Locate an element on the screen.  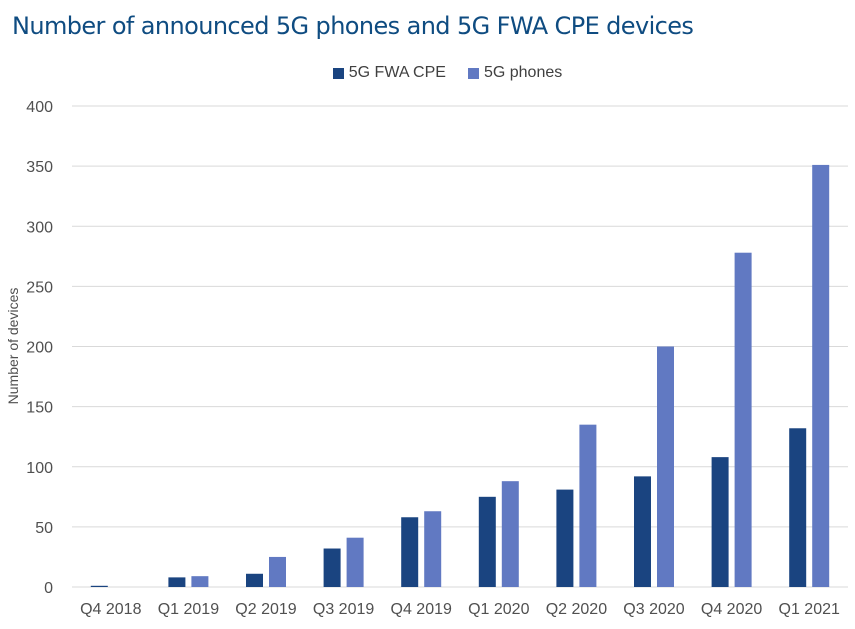
y-axis-label: Number of devices is located at coordinates (13, 346).